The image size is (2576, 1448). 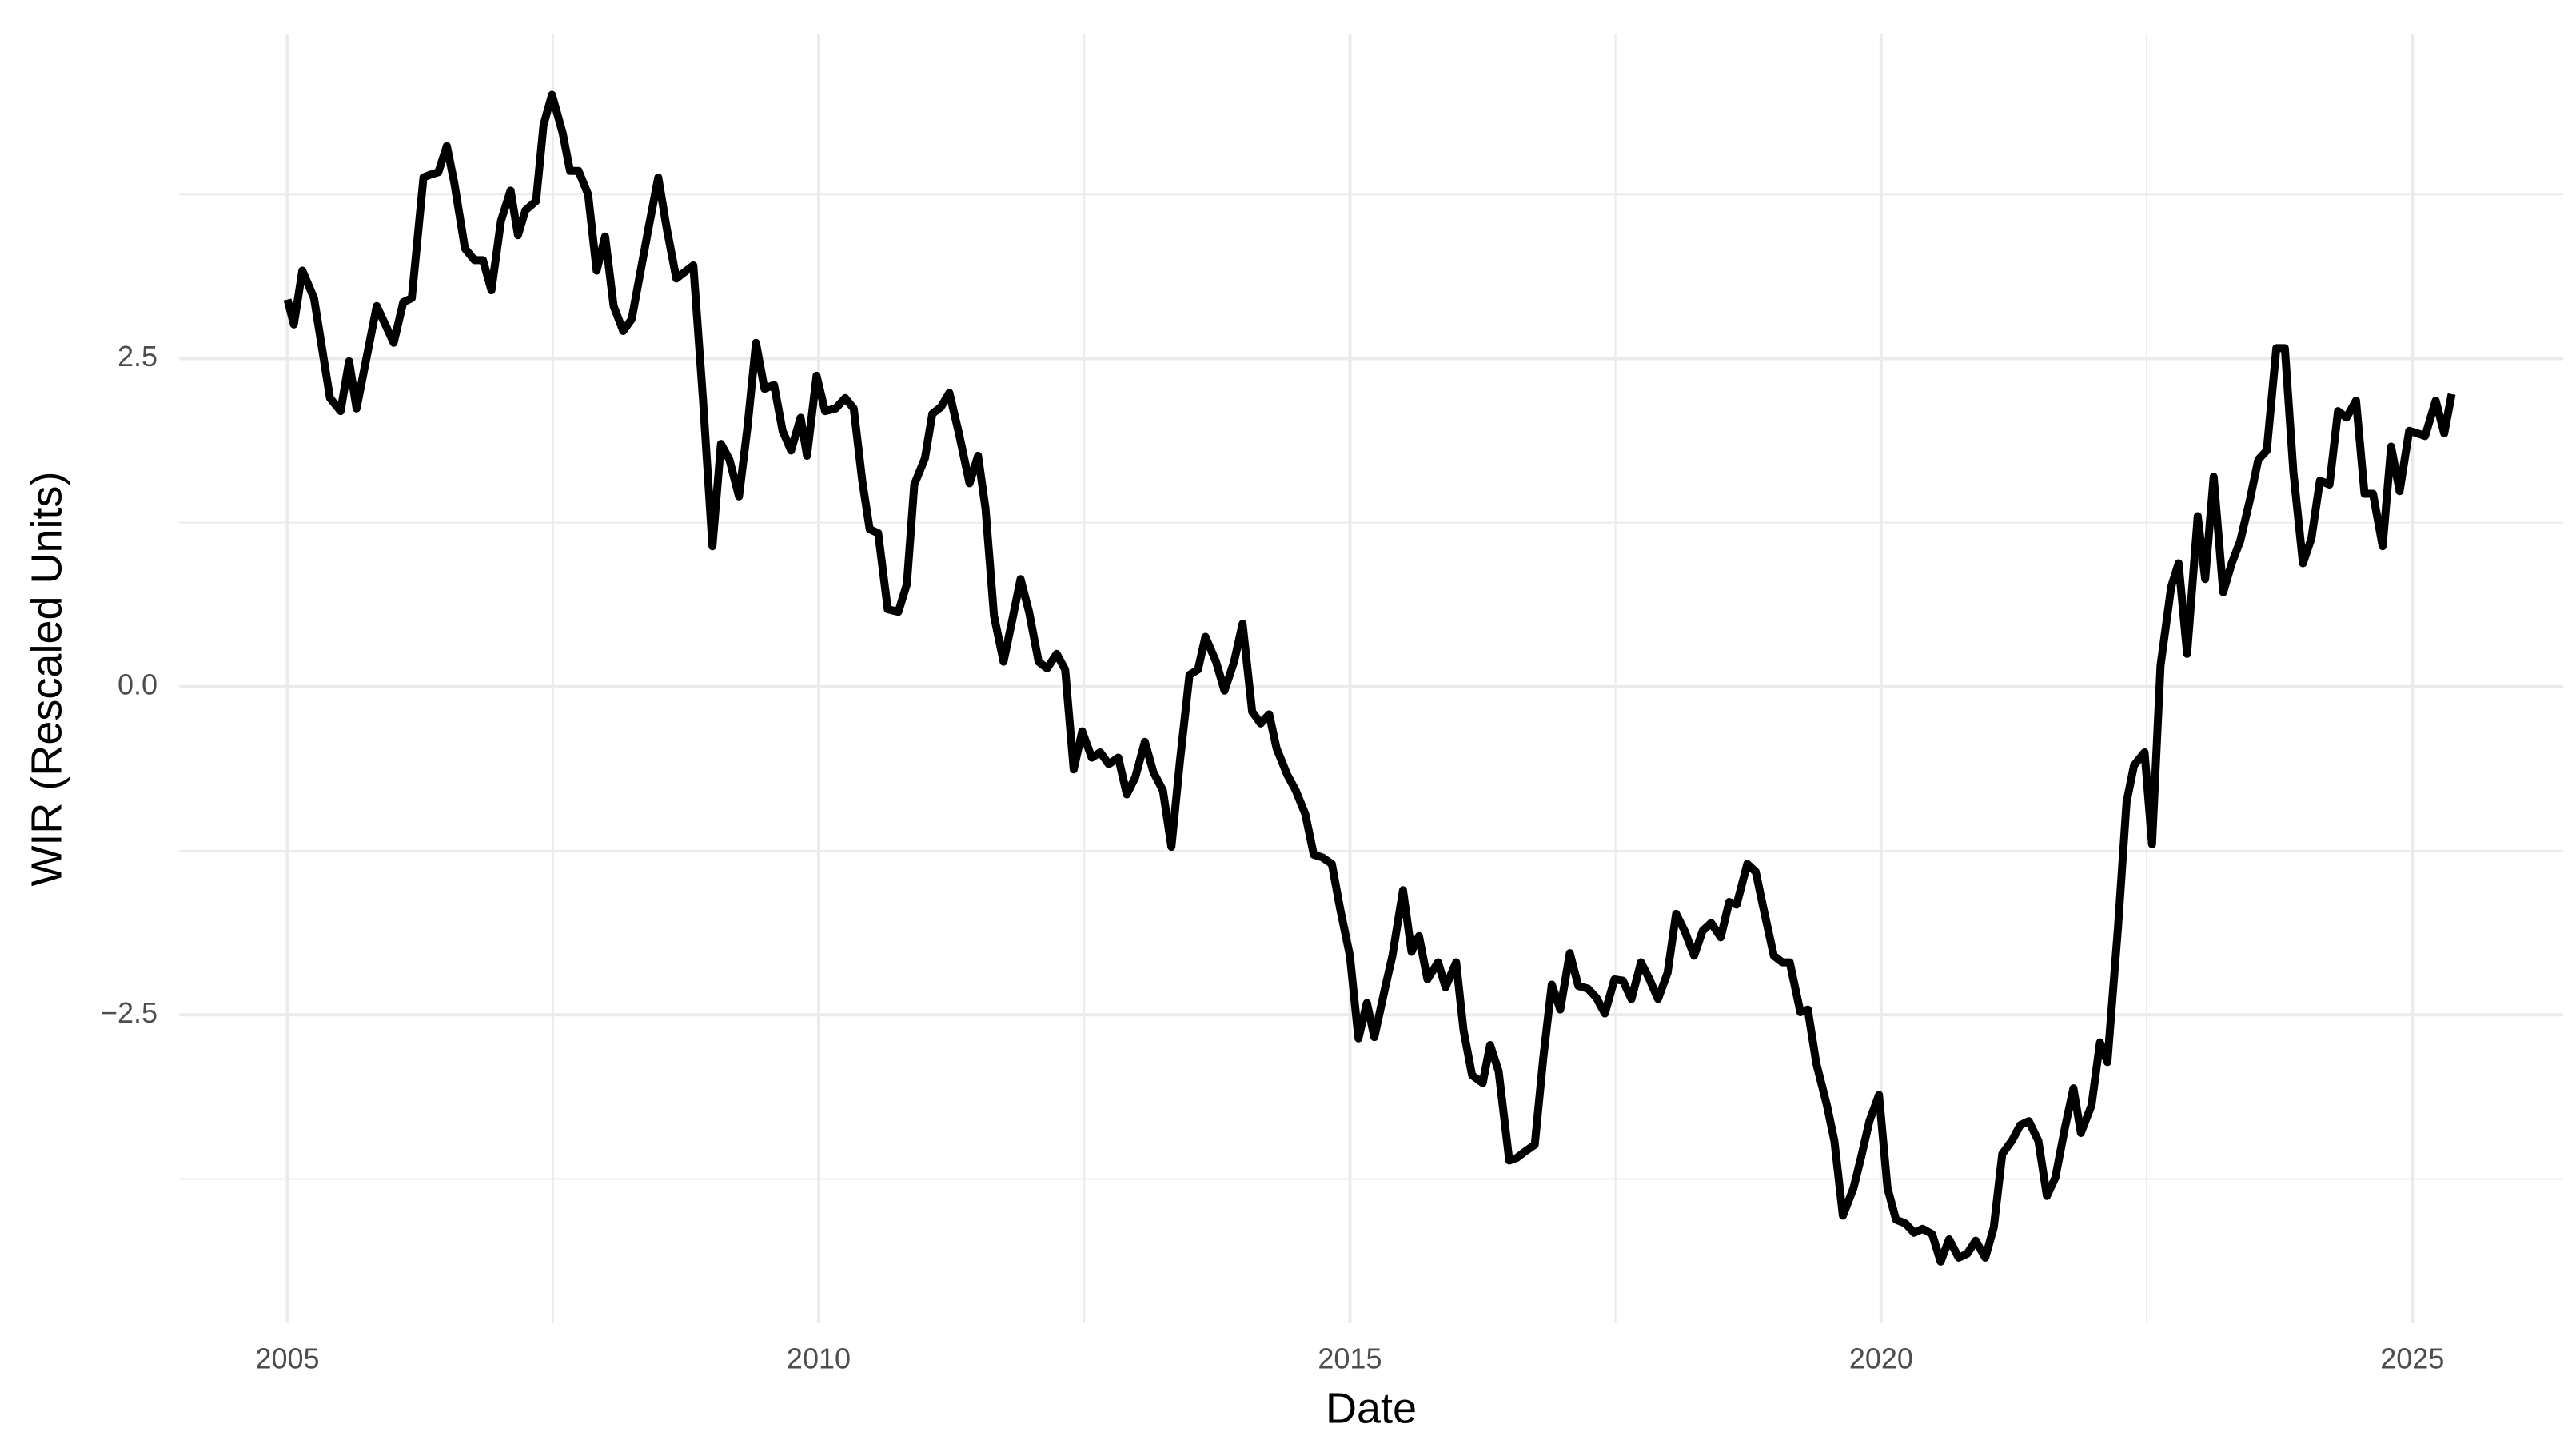 What do you see at coordinates (138, 684) in the screenshot?
I see `y-tick-label: 0.0` at bounding box center [138, 684].